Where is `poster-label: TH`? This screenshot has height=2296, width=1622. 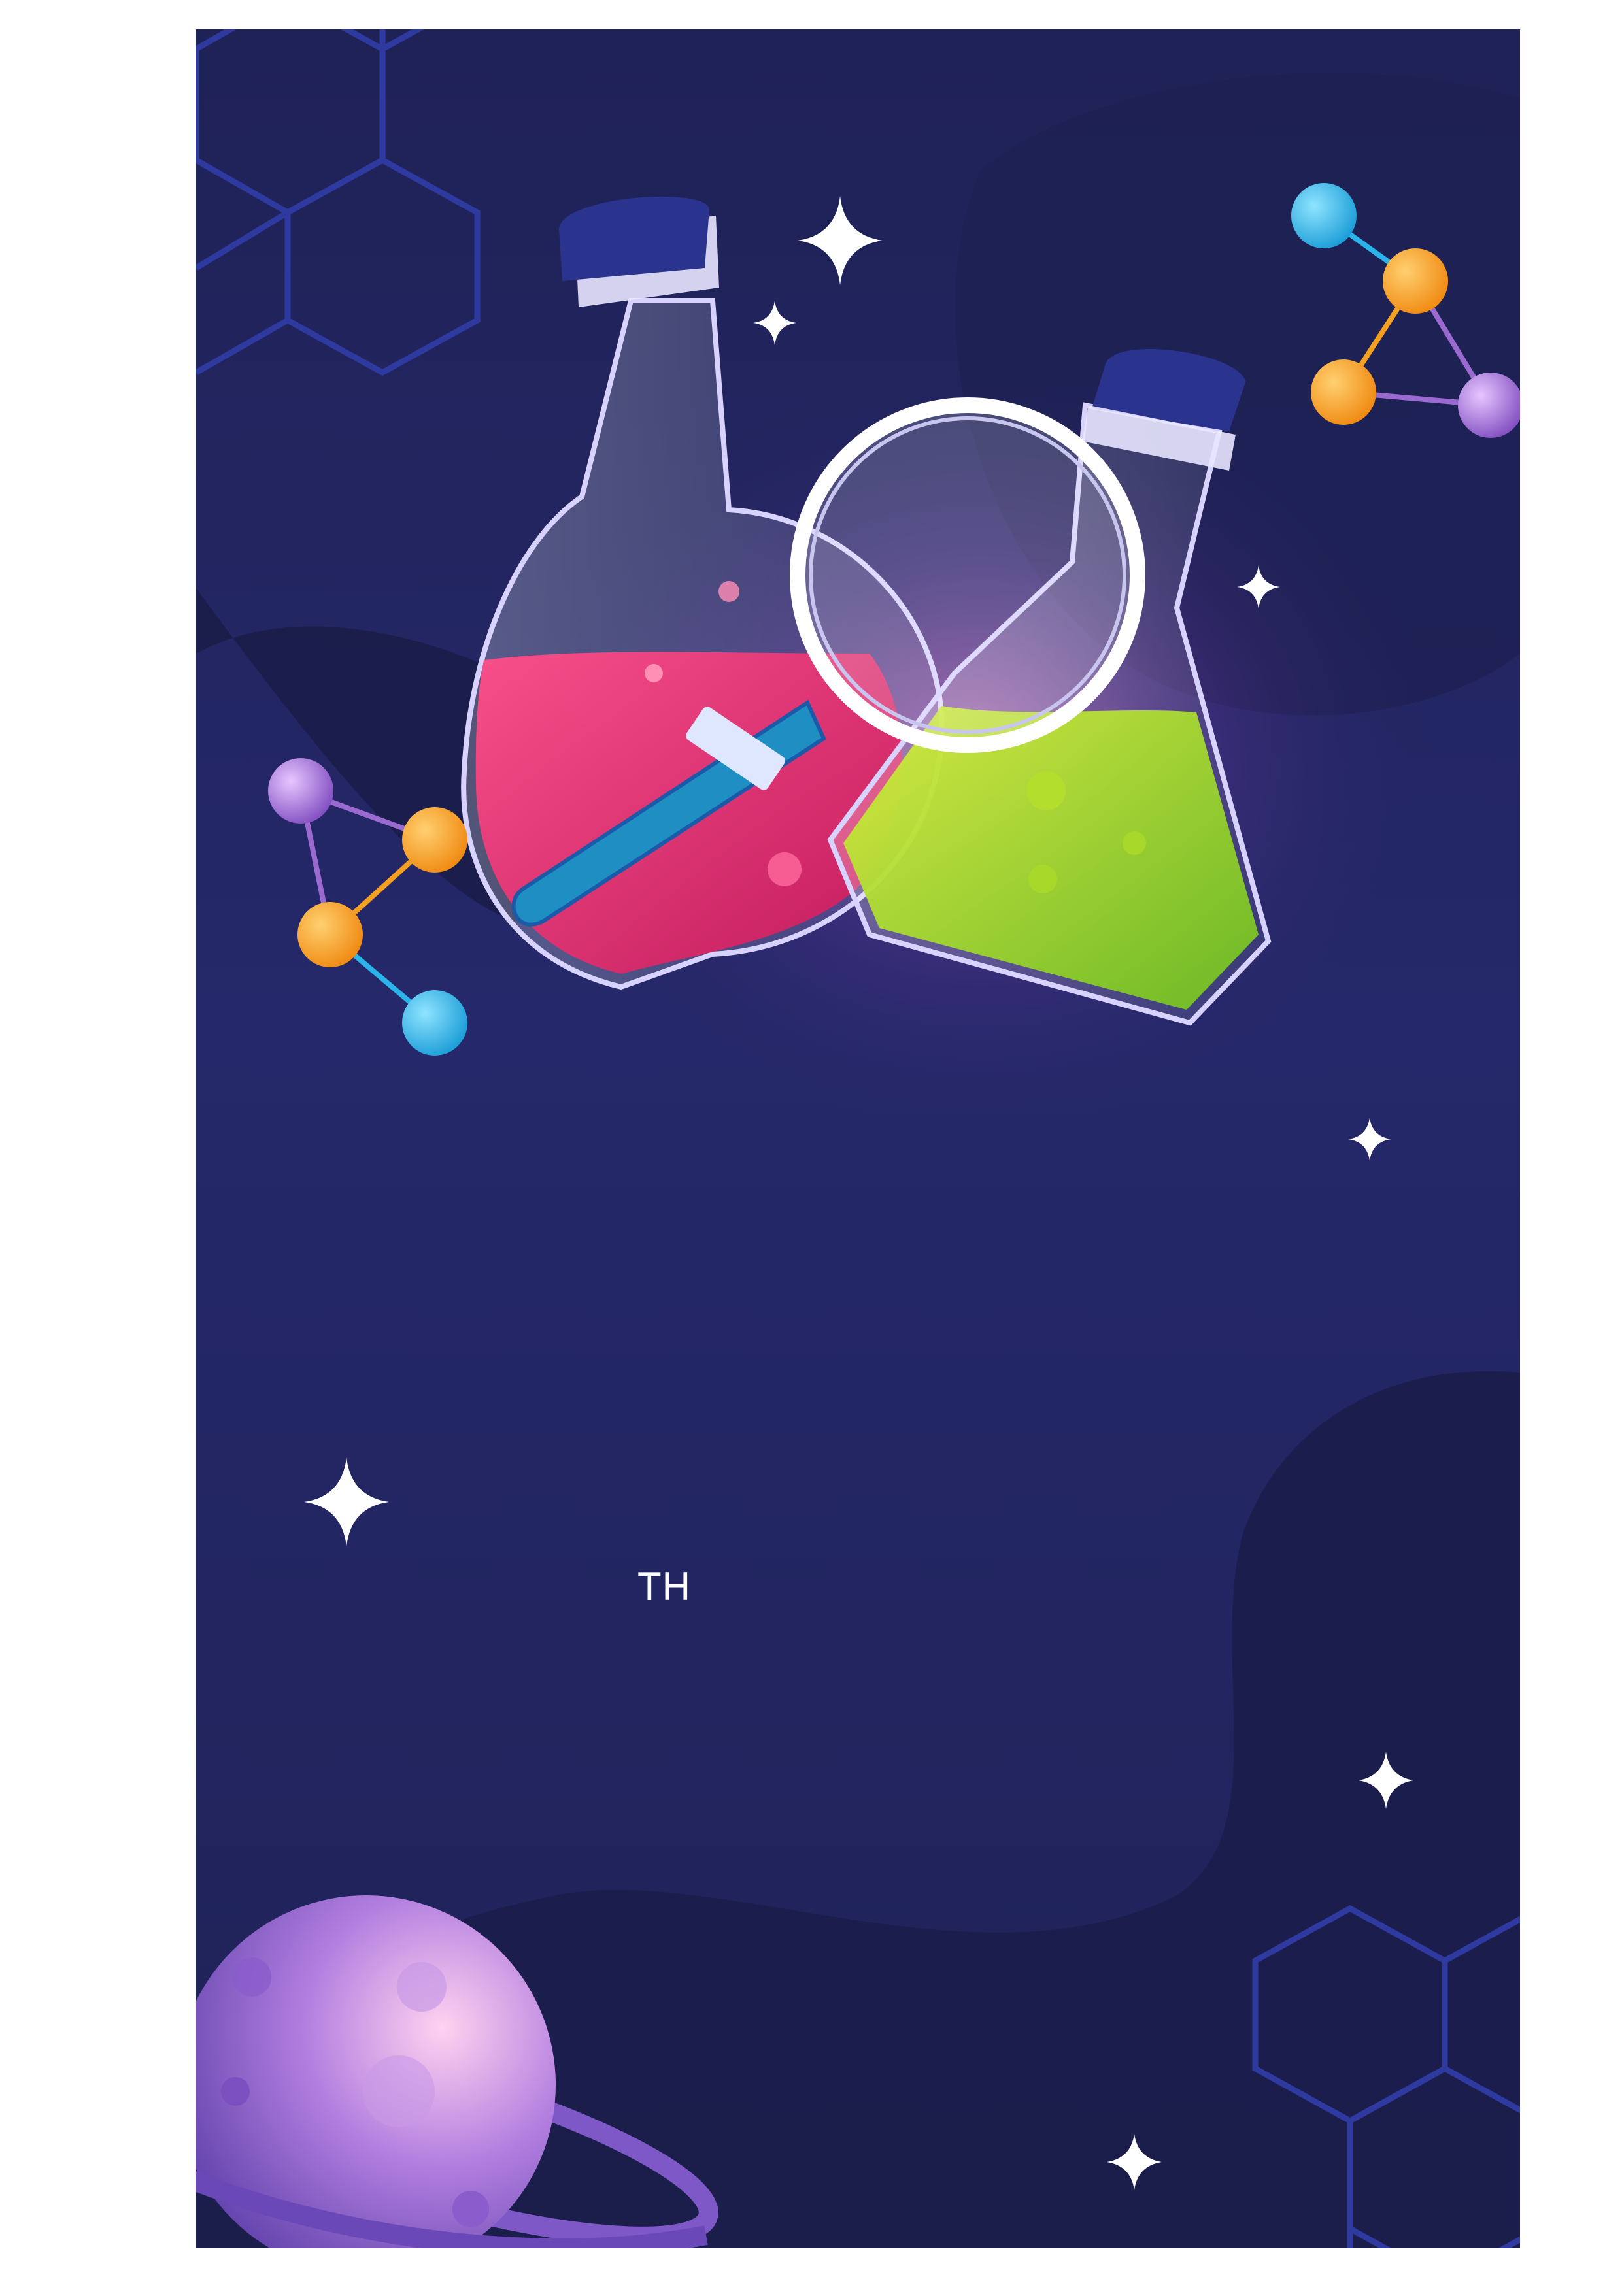
poster-label: TH is located at coordinates (664, 1586).